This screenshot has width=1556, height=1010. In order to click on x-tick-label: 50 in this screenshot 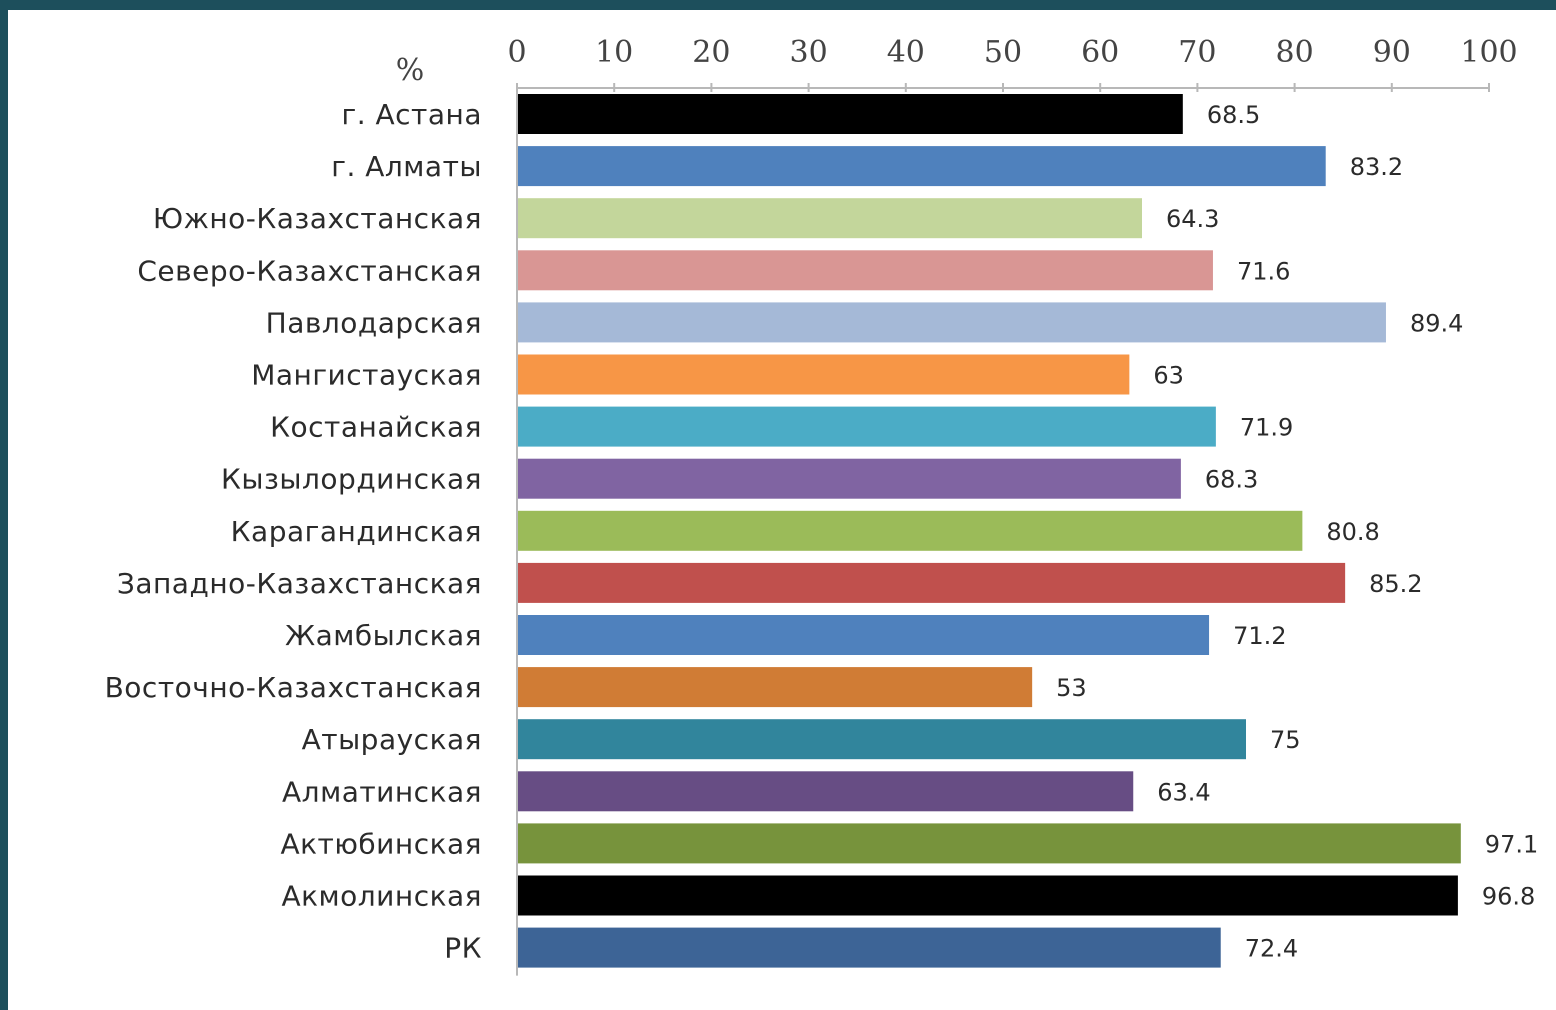, I will do `click(1003, 52)`.